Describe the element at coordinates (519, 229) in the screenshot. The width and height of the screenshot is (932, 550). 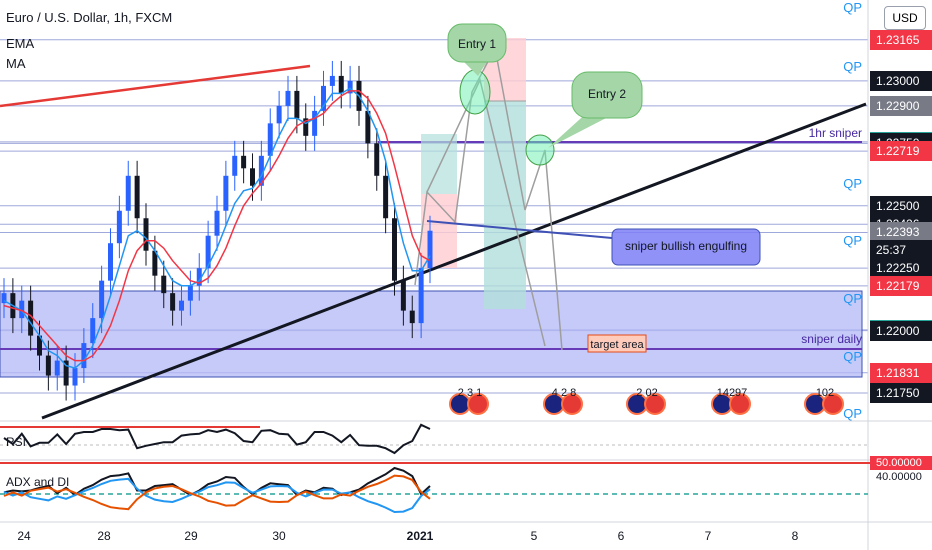
I see `engulfing-pointer` at that location.